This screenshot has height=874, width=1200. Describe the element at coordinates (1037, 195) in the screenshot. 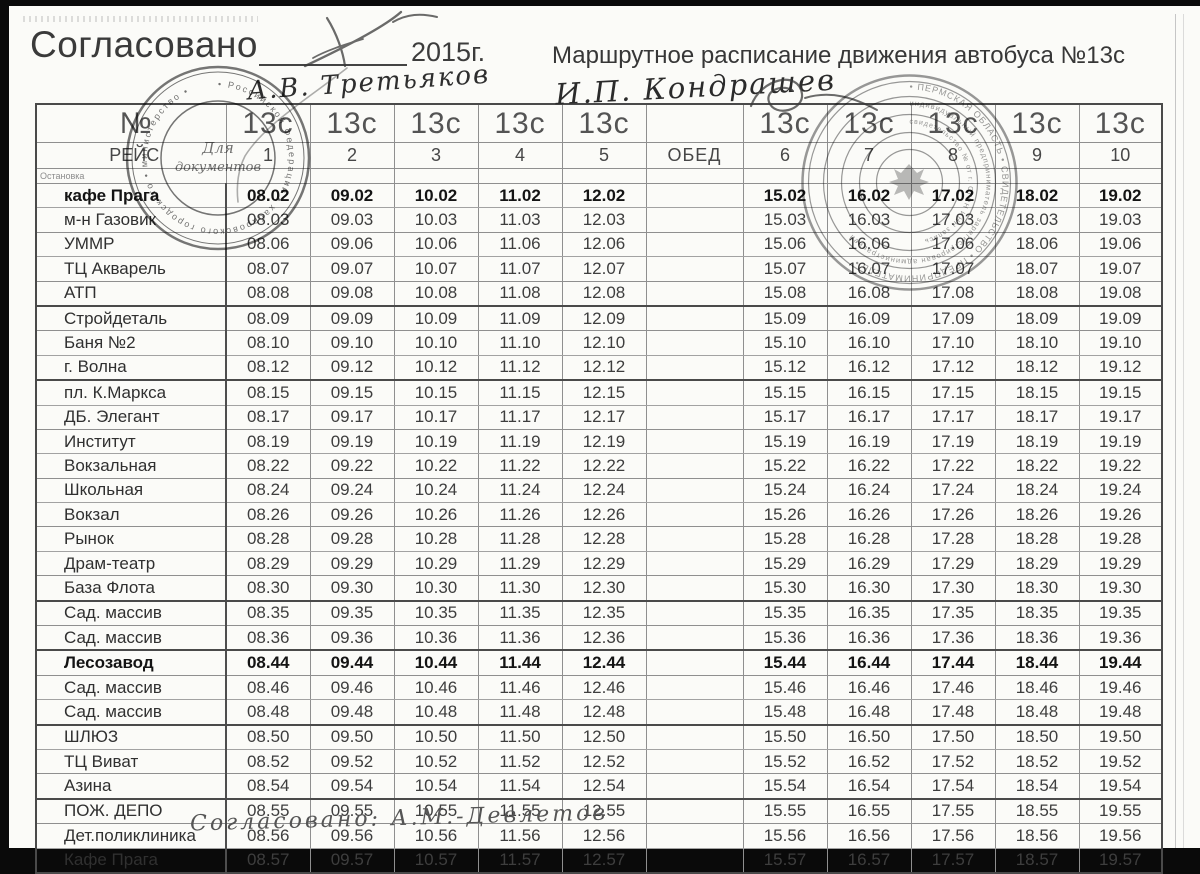

I see `time-cell: 18.02` at that location.